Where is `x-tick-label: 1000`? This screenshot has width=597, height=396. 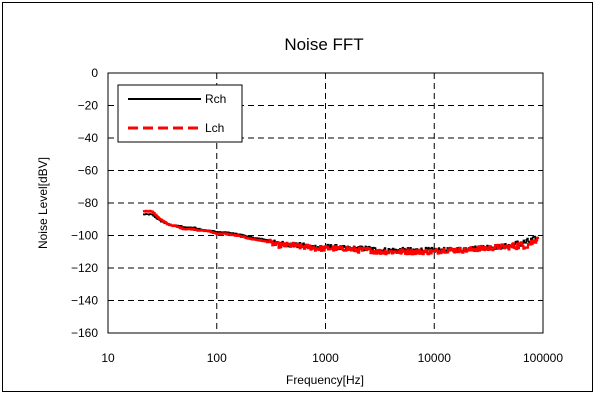
x-tick-label: 1000 is located at coordinates (325, 358).